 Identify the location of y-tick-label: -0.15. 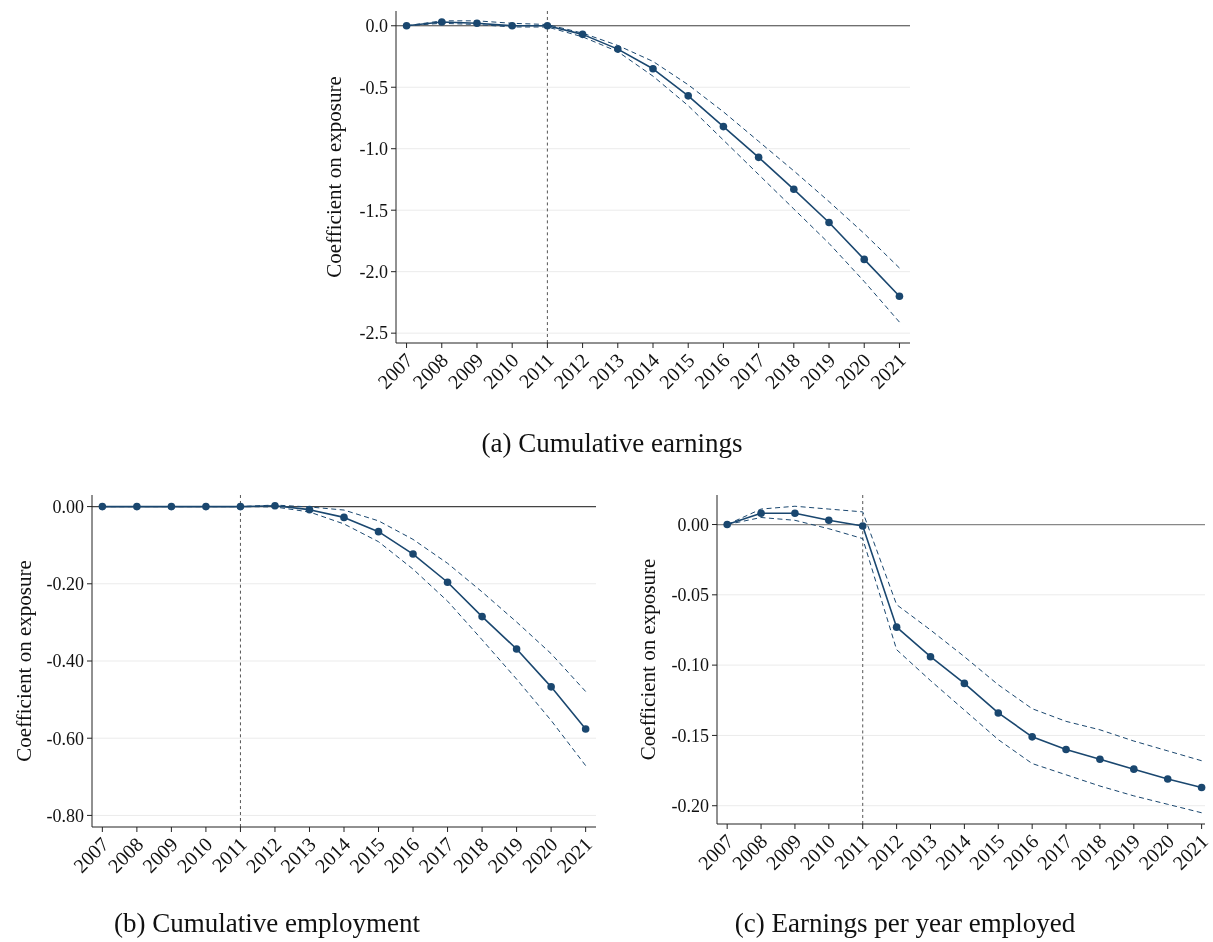
(690, 735).